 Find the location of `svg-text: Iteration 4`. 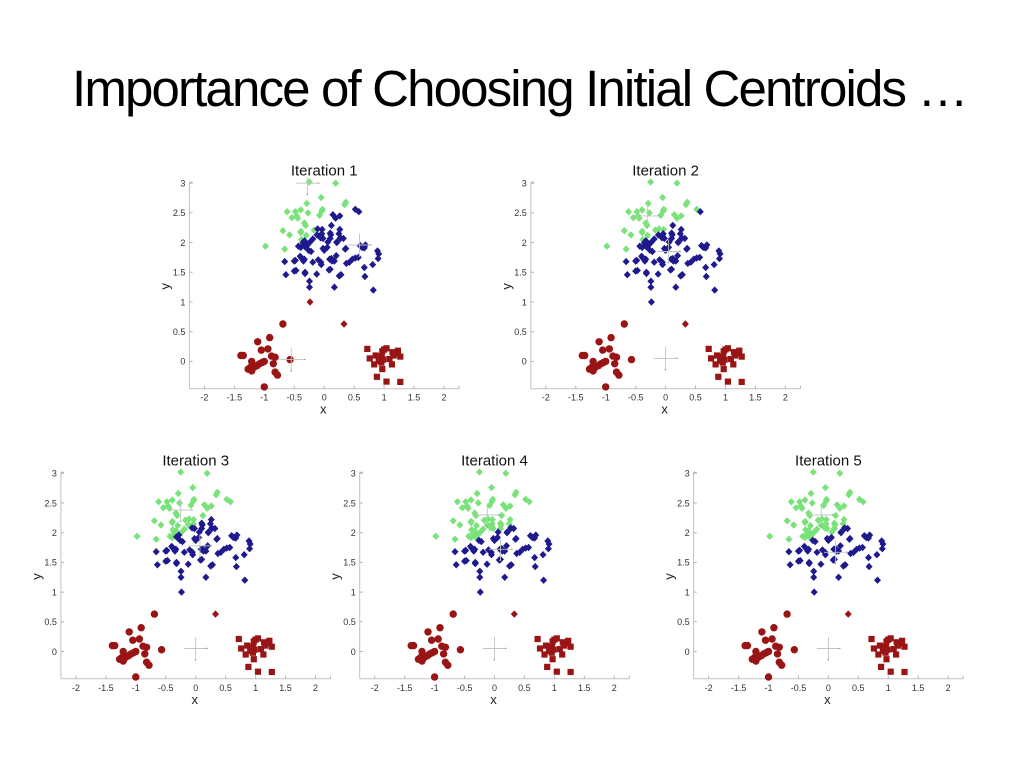

svg-text: Iteration 4 is located at coordinates (494, 461).